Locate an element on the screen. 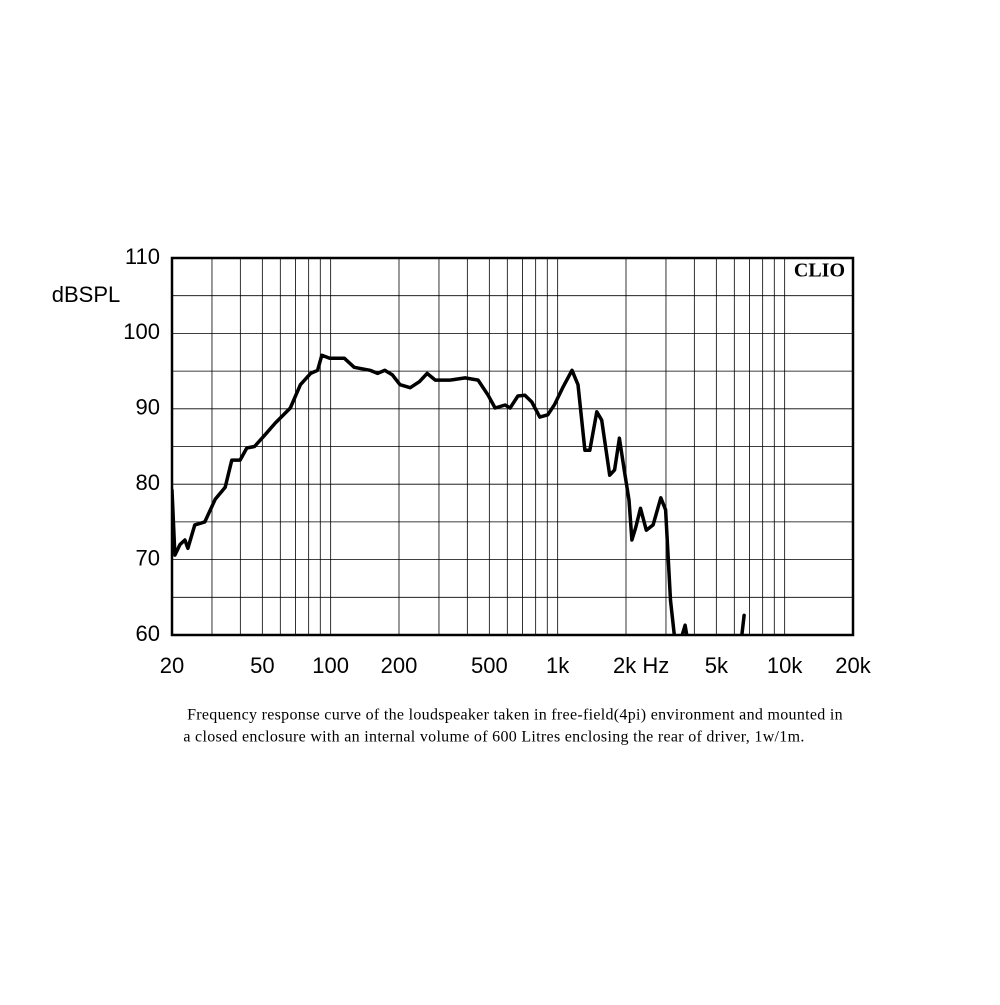 The height and width of the screenshot is (1005, 1000). x-tick-label: 10k is located at coordinates (785, 665).